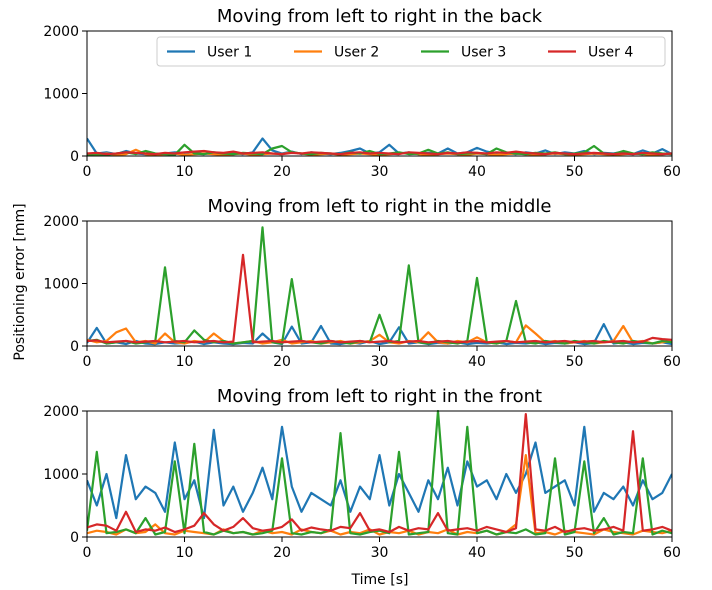 Image resolution: width=712 pixels, height=590 pixels. What do you see at coordinates (20, 281) in the screenshot?
I see `y-axis-label: Positioning error [mm]` at bounding box center [20, 281].